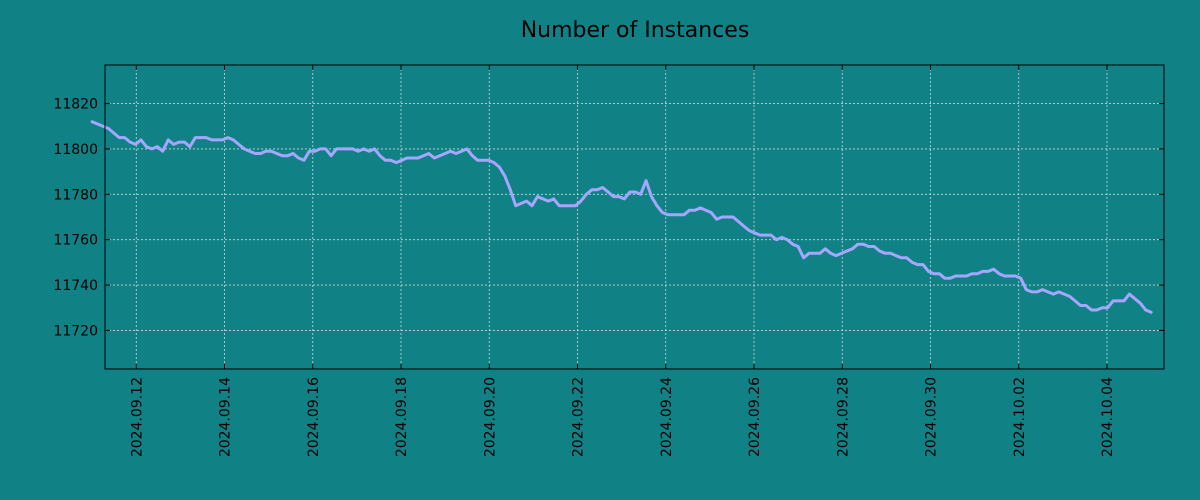 The height and width of the screenshot is (500, 1200). What do you see at coordinates (843, 417) in the screenshot?
I see `x-tick-label: 2024.09.28` at bounding box center [843, 417].